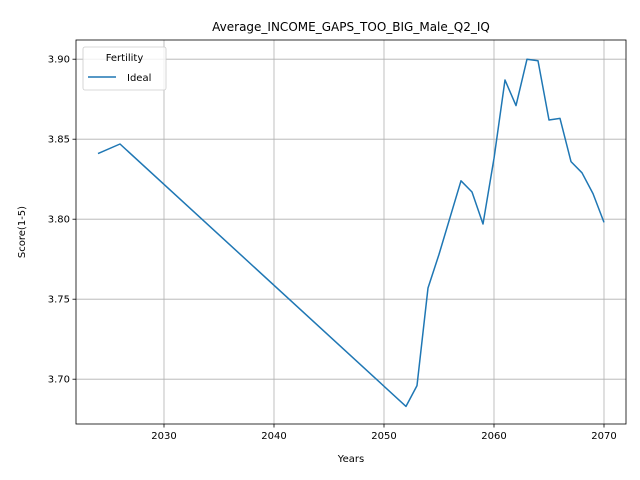  I want to click on y-tick-label: 3.85, so click(59, 140).